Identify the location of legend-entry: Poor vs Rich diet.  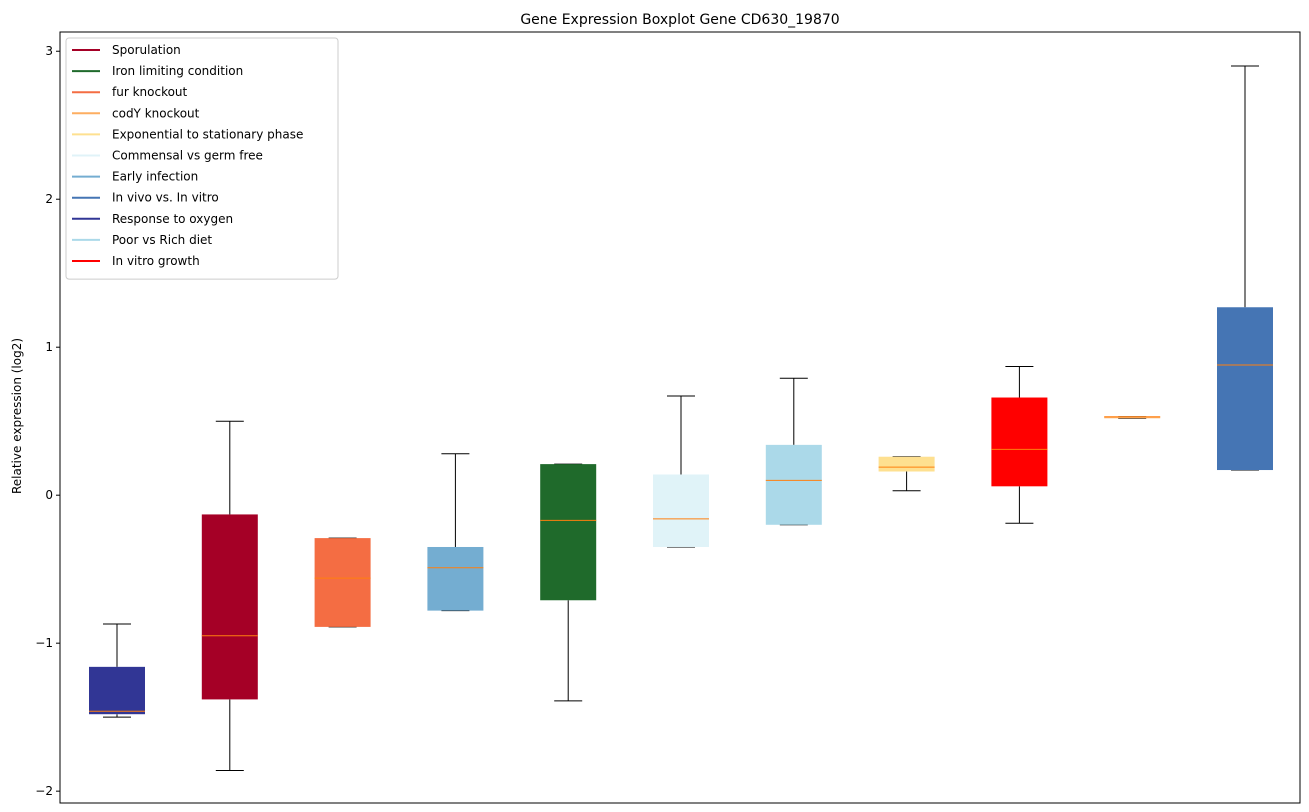
(142, 240).